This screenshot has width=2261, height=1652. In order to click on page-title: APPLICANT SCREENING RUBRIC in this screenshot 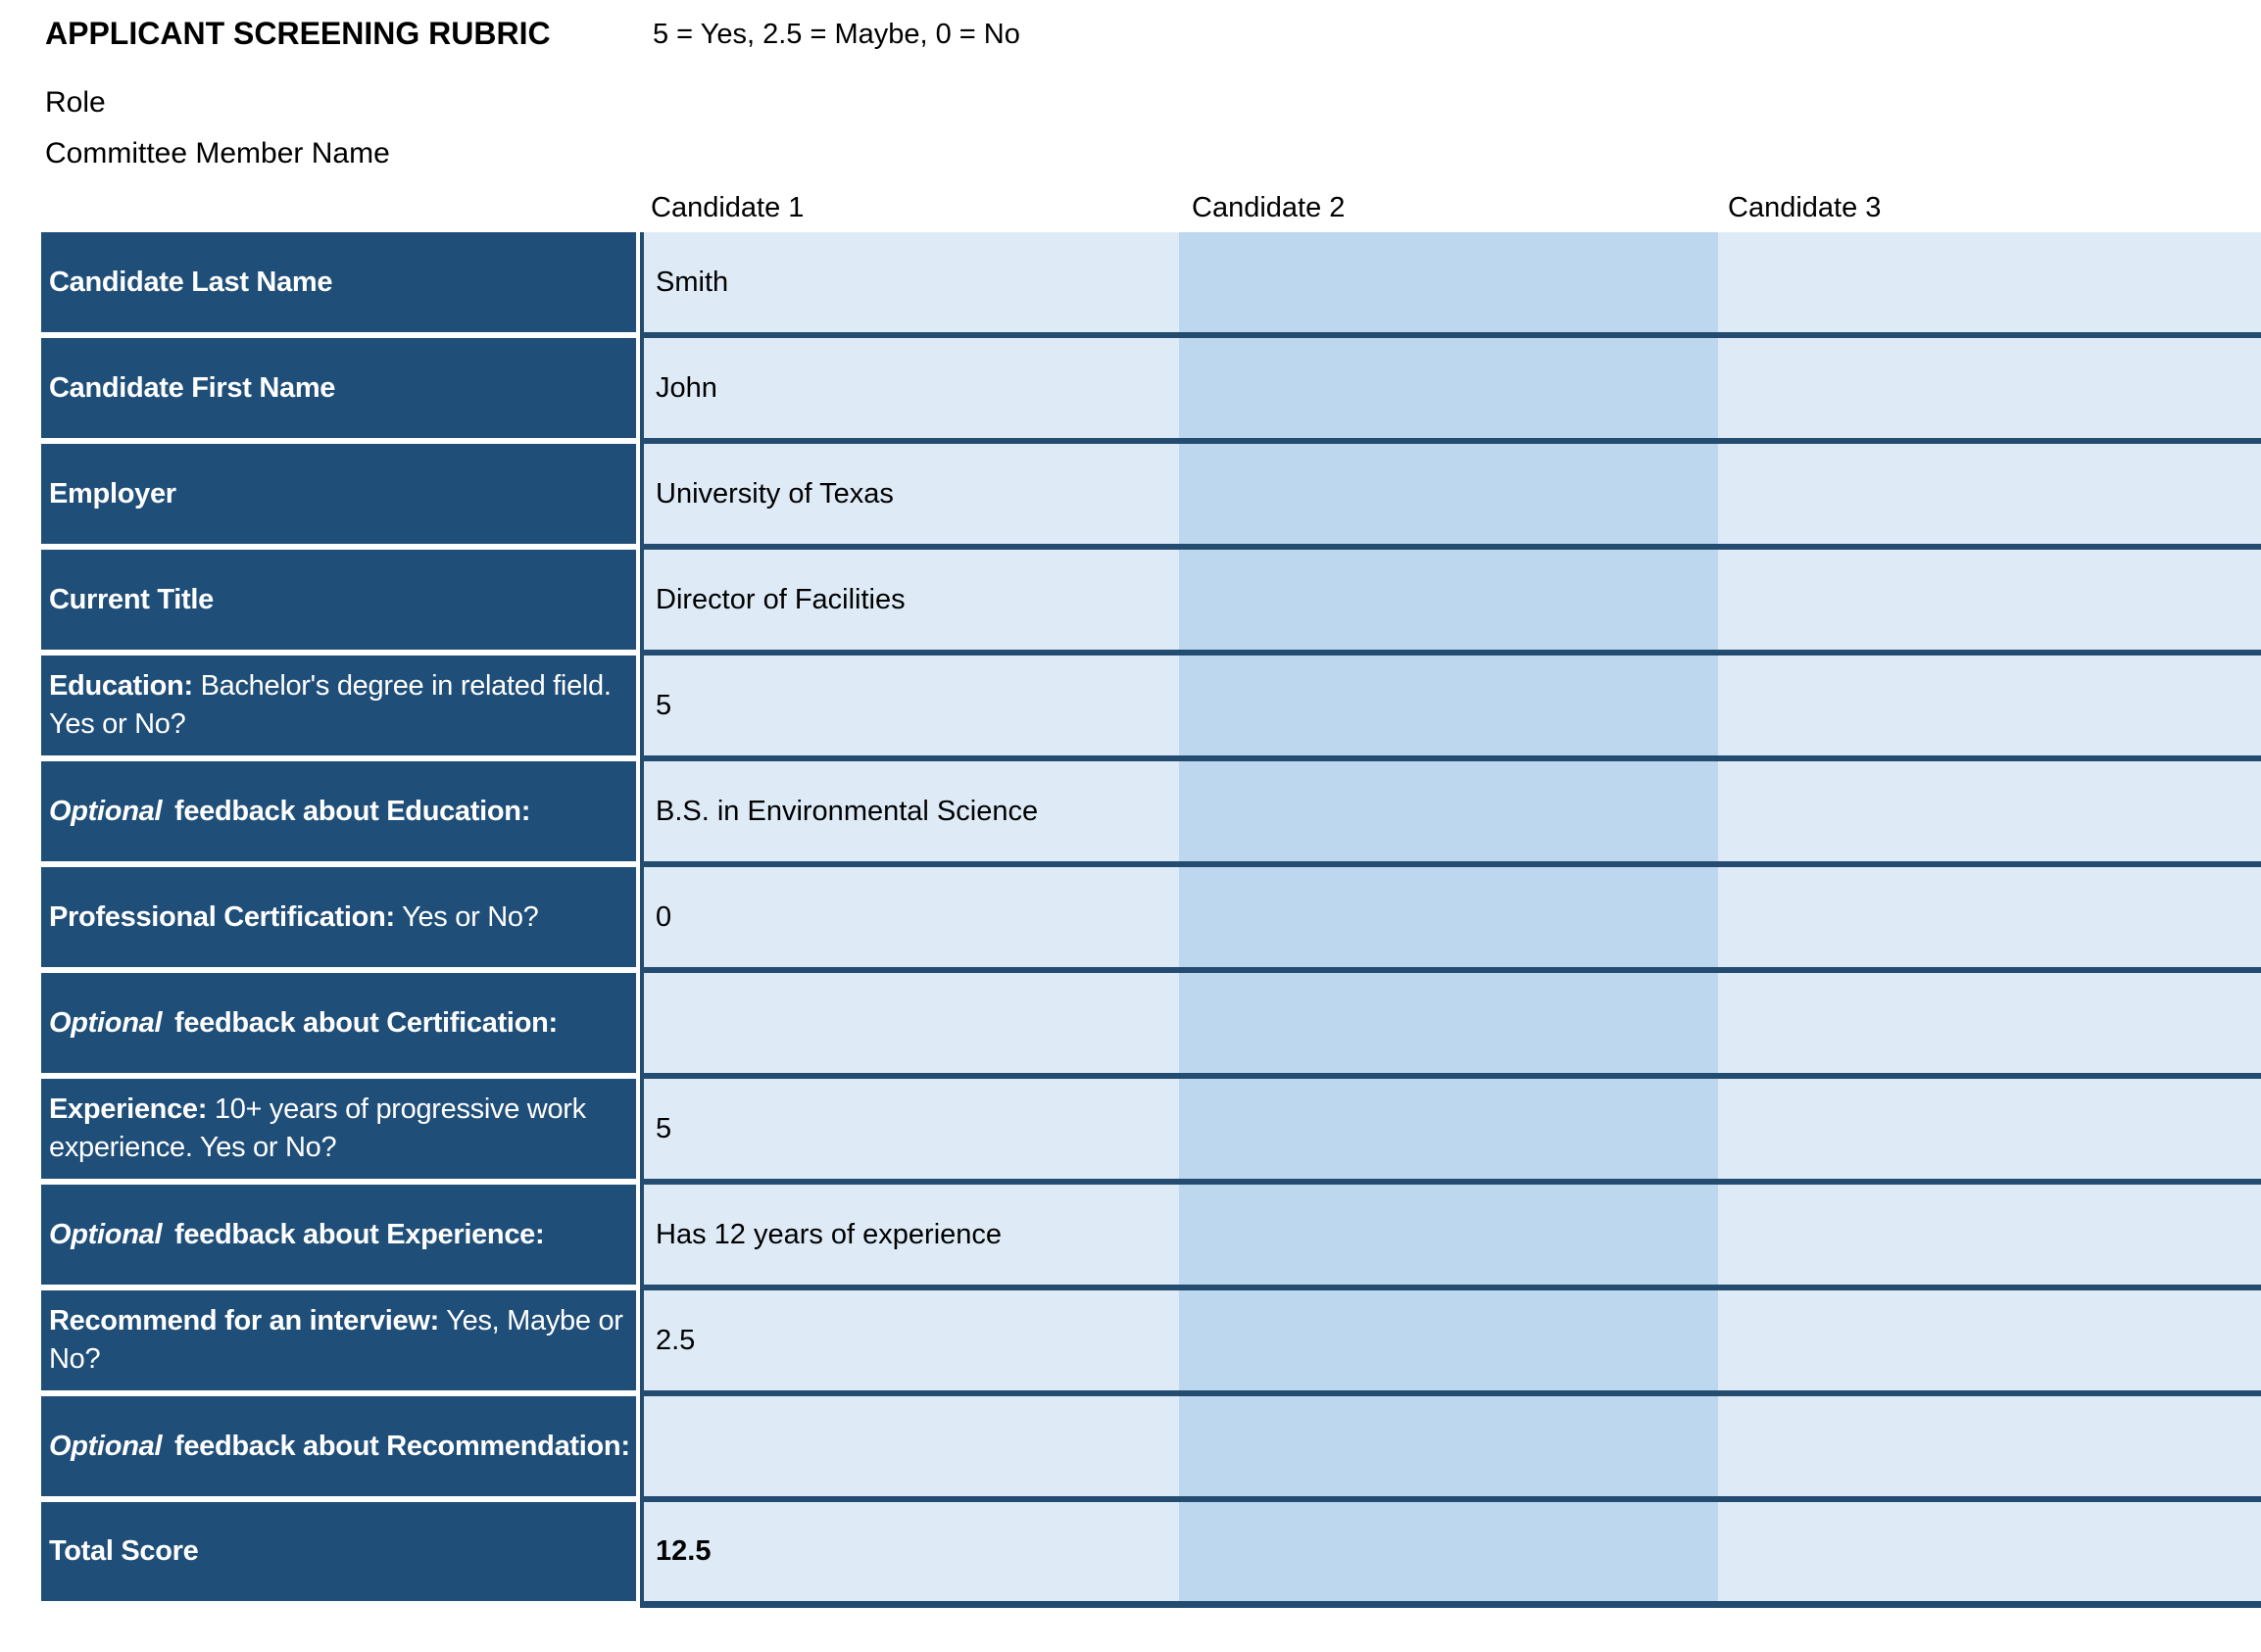, I will do `click(298, 33)`.